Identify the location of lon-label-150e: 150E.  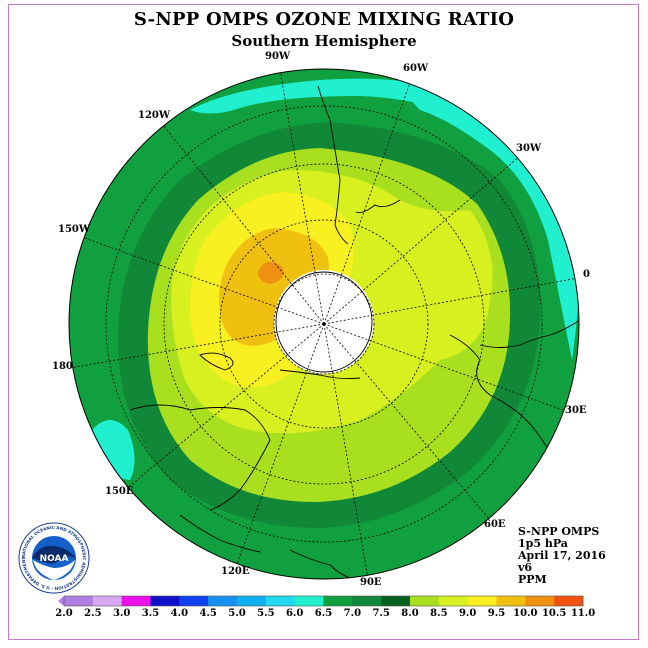
(119, 491).